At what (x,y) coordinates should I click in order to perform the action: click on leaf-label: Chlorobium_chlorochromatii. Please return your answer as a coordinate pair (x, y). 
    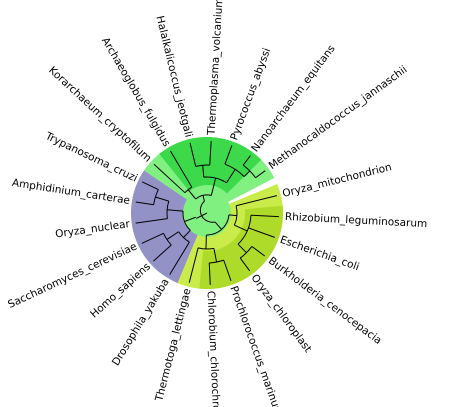
    Looking at the image, I should click on (214, 349).